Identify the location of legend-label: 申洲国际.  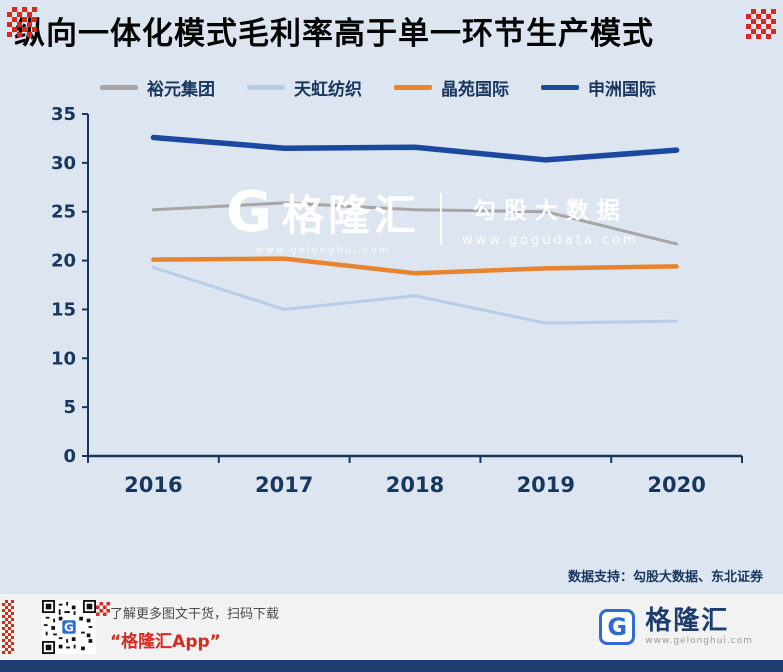
(622, 90).